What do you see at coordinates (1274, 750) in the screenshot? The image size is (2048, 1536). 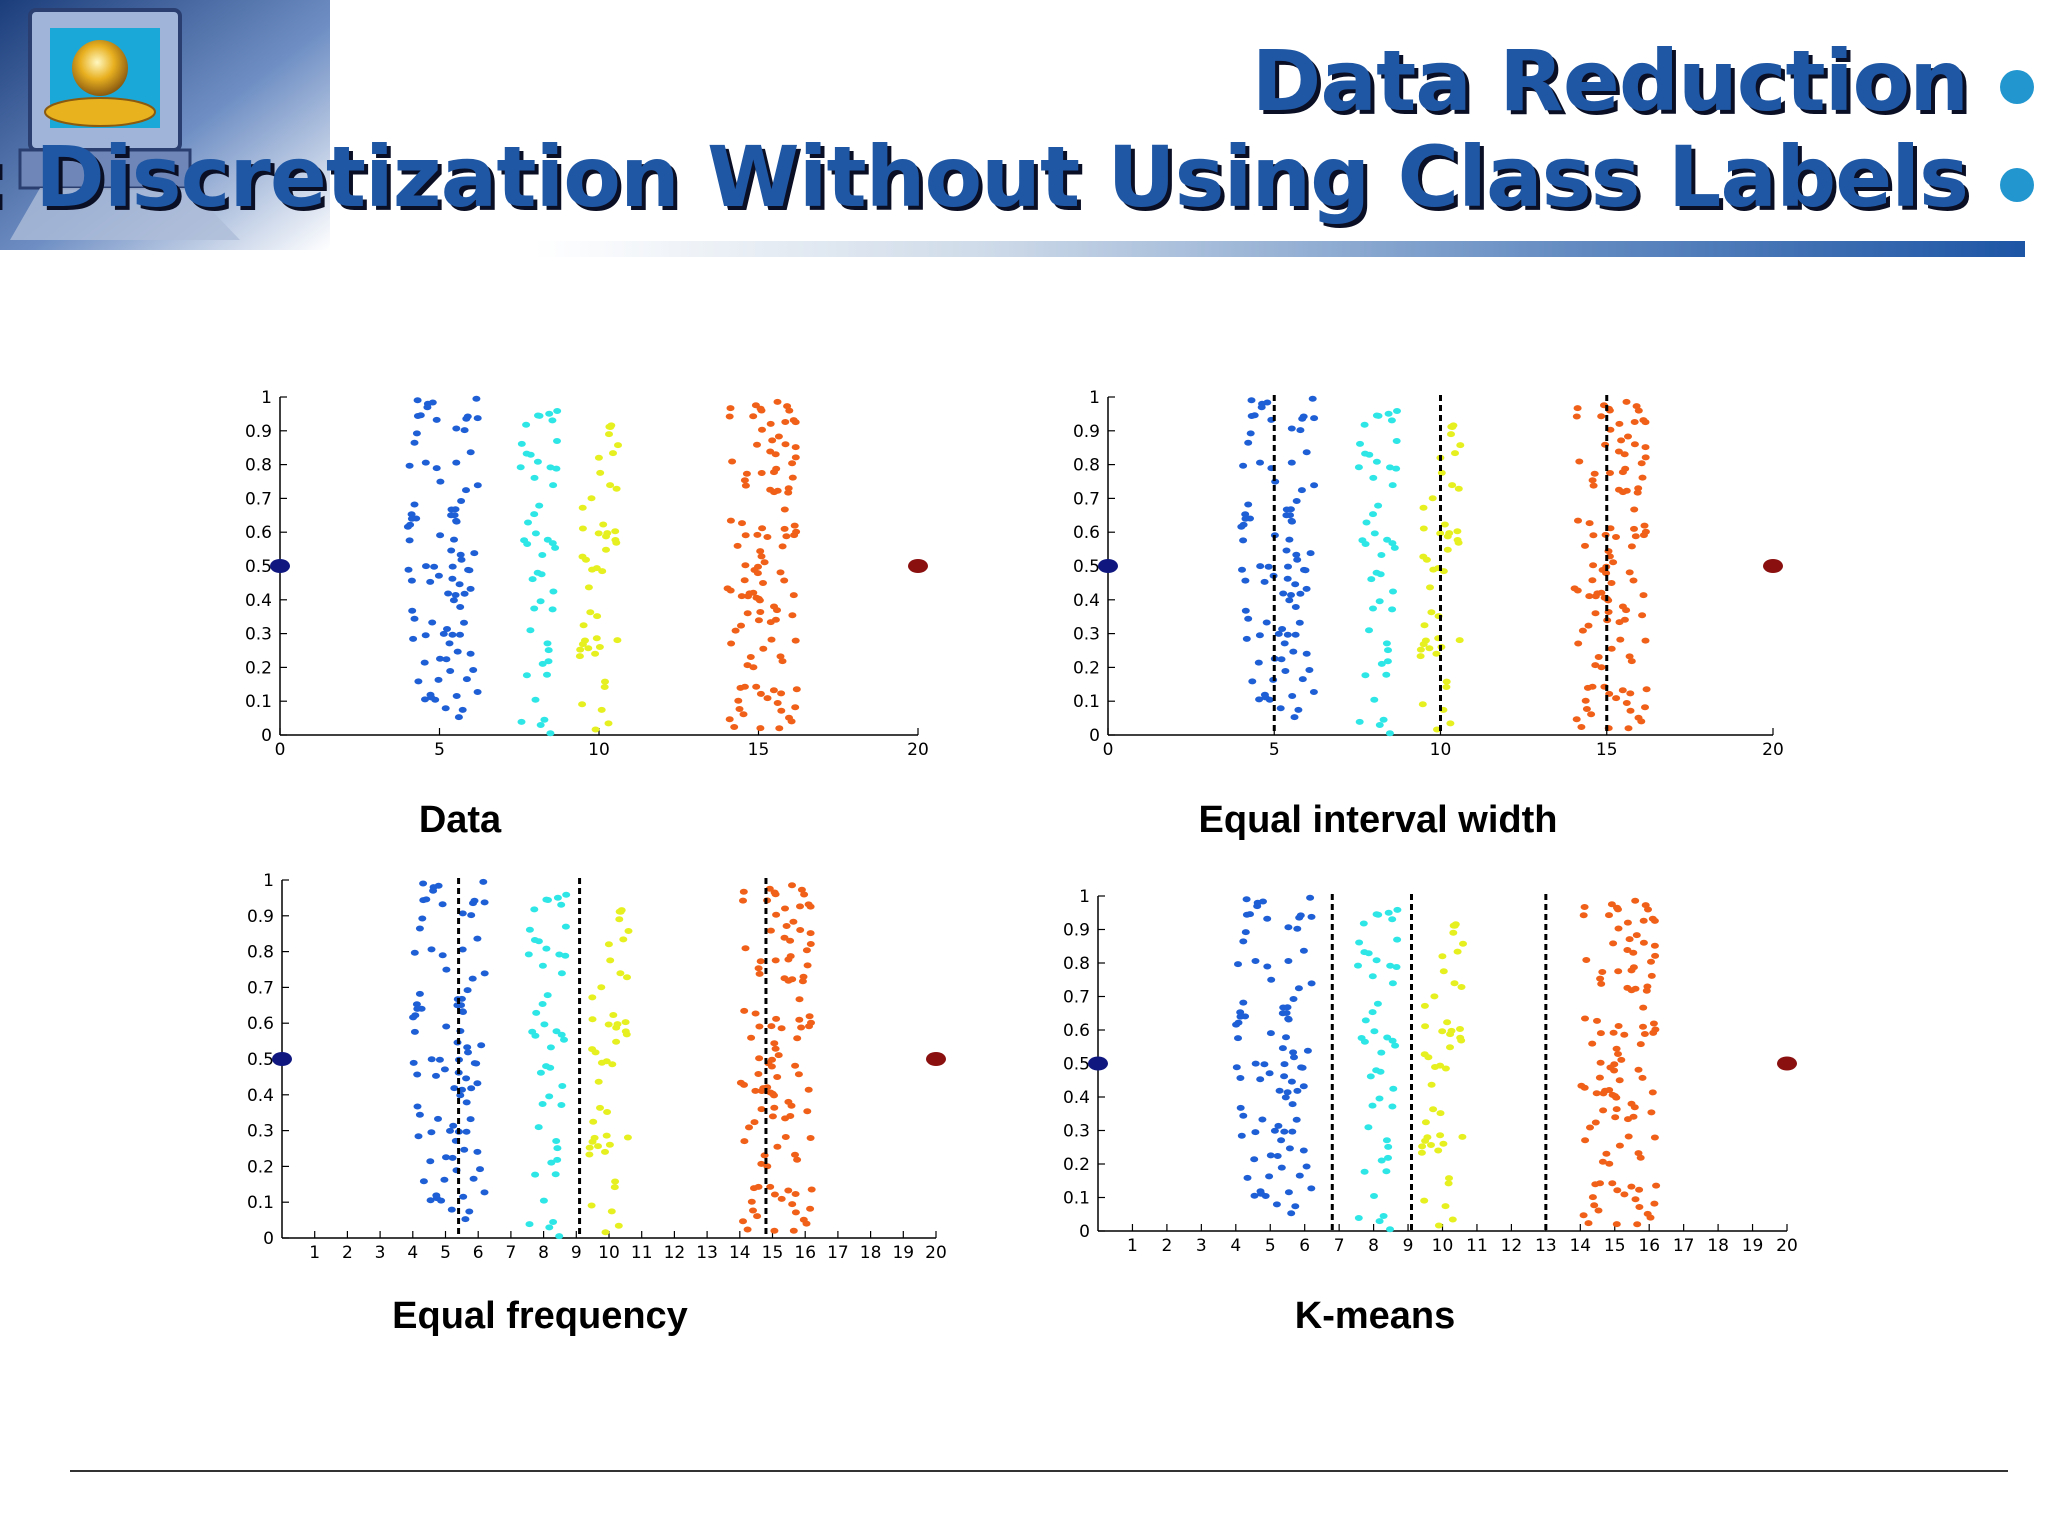 I see `x-tick-label: 5` at bounding box center [1274, 750].